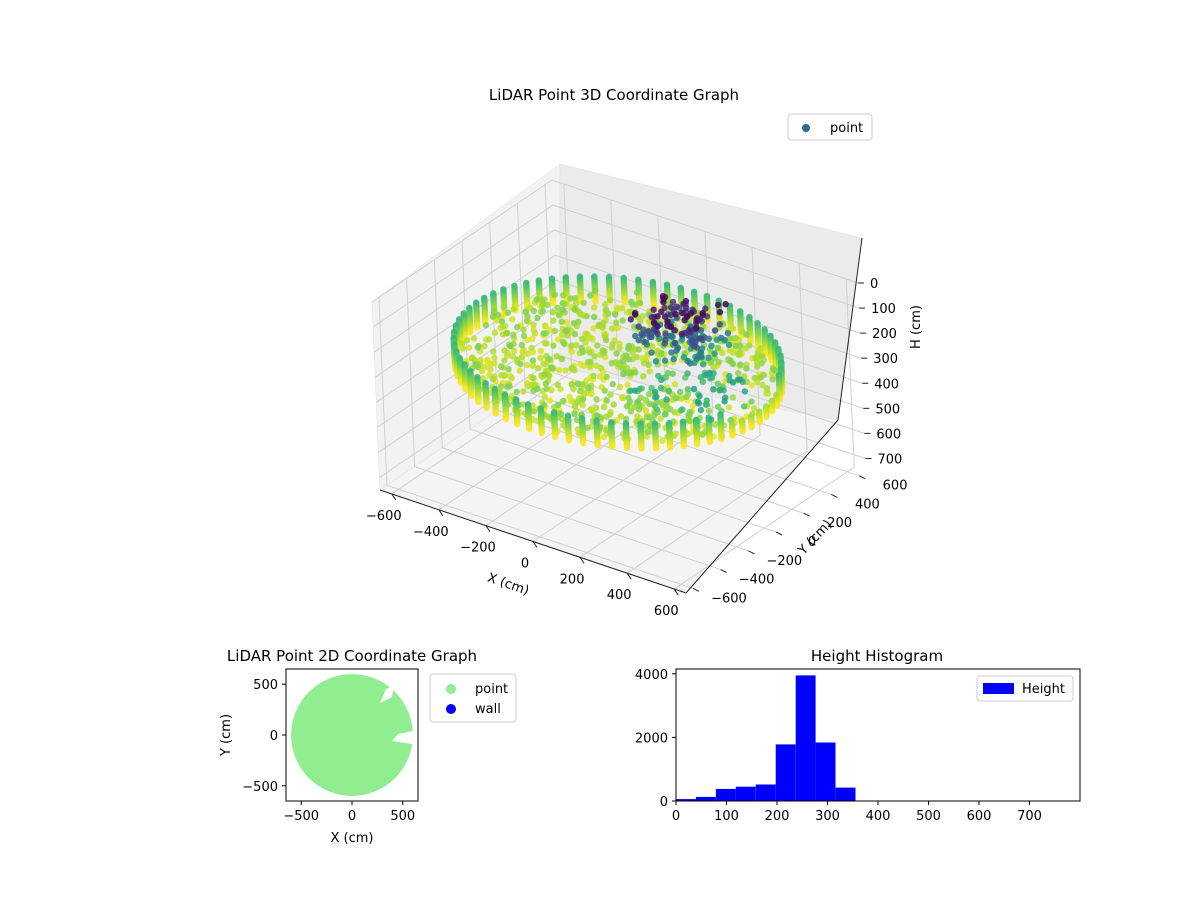 The height and width of the screenshot is (900, 1200). What do you see at coordinates (260, 787) in the screenshot?
I see `y-tick-label-2d: −500` at bounding box center [260, 787].